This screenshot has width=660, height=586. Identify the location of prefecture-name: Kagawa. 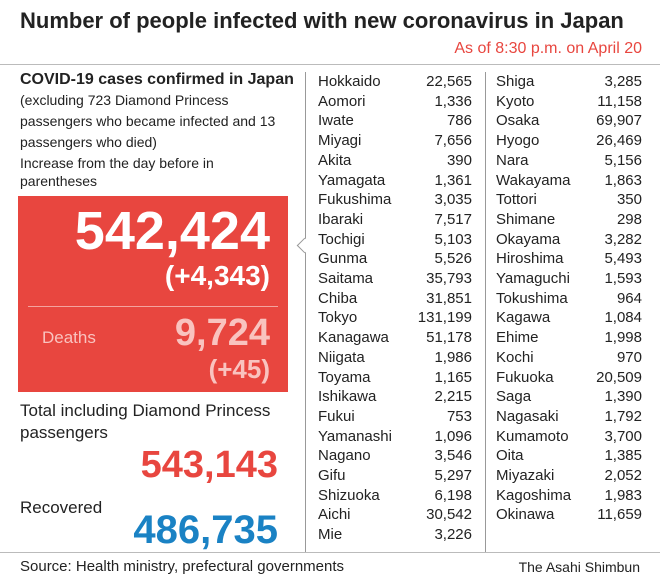
(523, 318).